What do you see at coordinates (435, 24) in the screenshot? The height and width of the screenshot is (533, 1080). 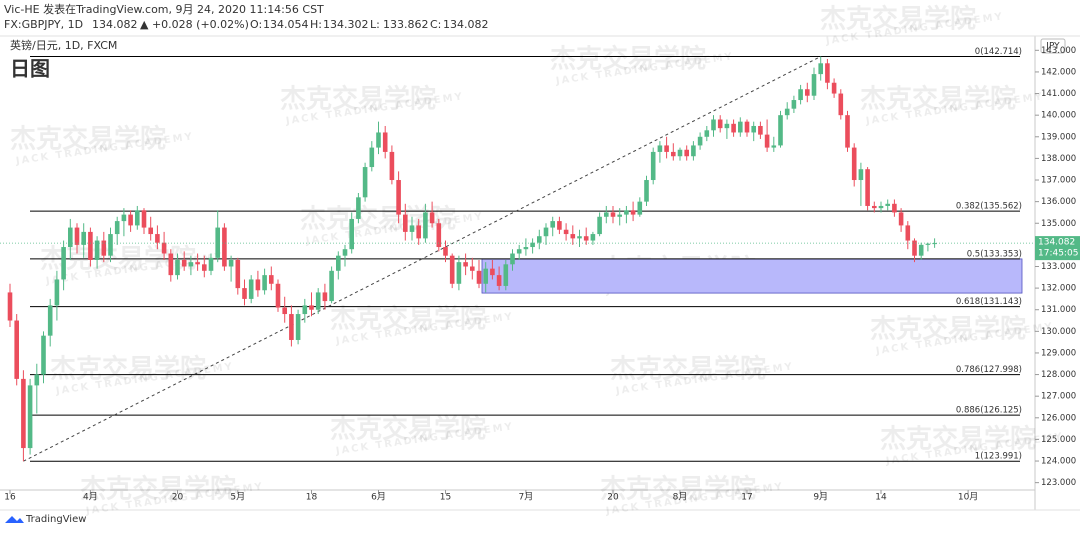 I see `quote-label: C:` at bounding box center [435, 24].